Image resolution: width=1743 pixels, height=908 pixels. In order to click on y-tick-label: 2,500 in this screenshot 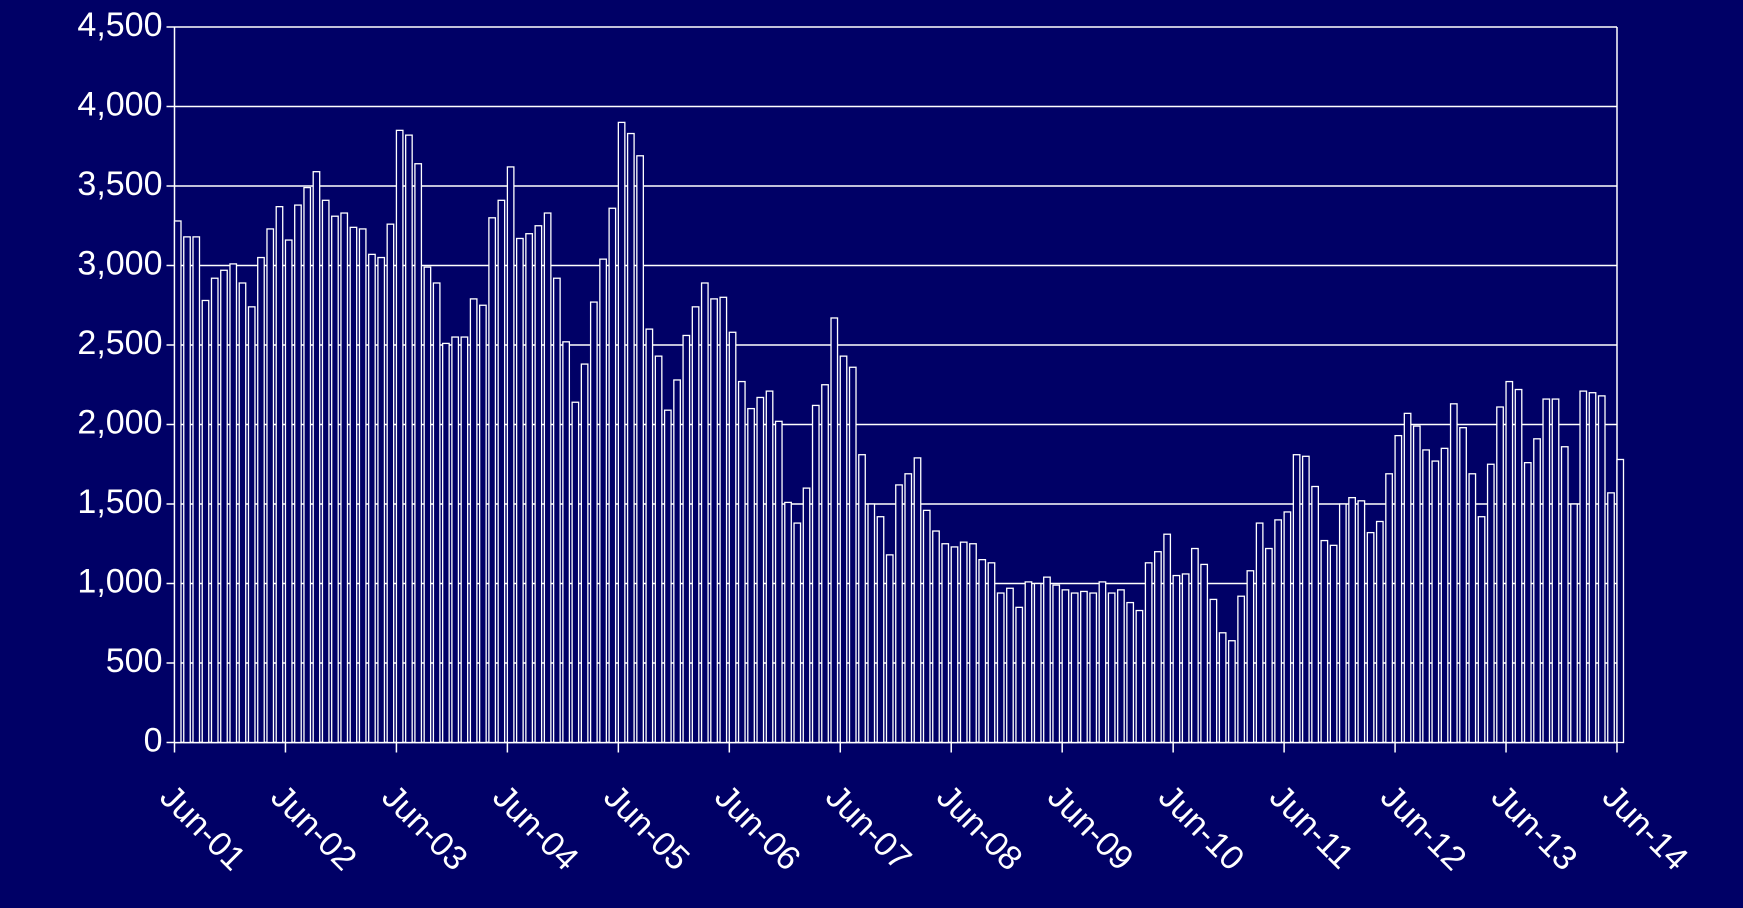, I will do `click(119, 343)`.